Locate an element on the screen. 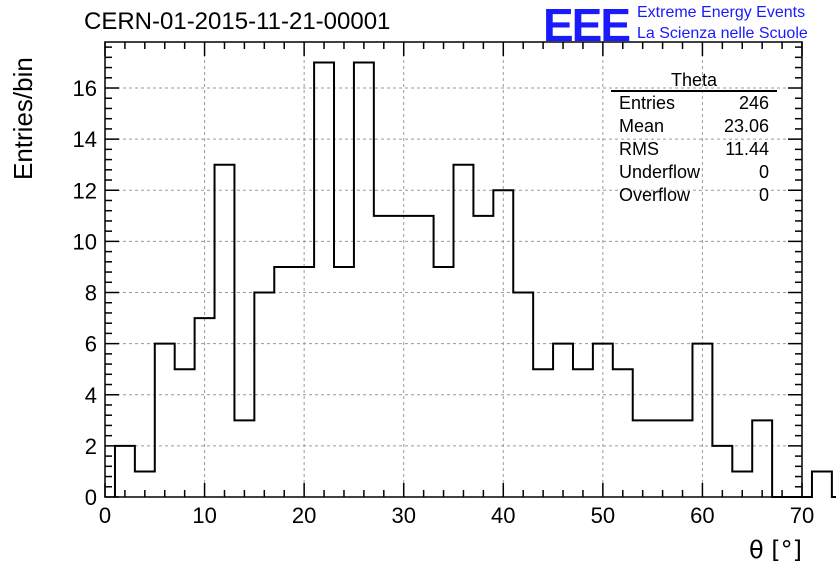 The image size is (836, 572). stats-label: Underflow is located at coordinates (660, 172).